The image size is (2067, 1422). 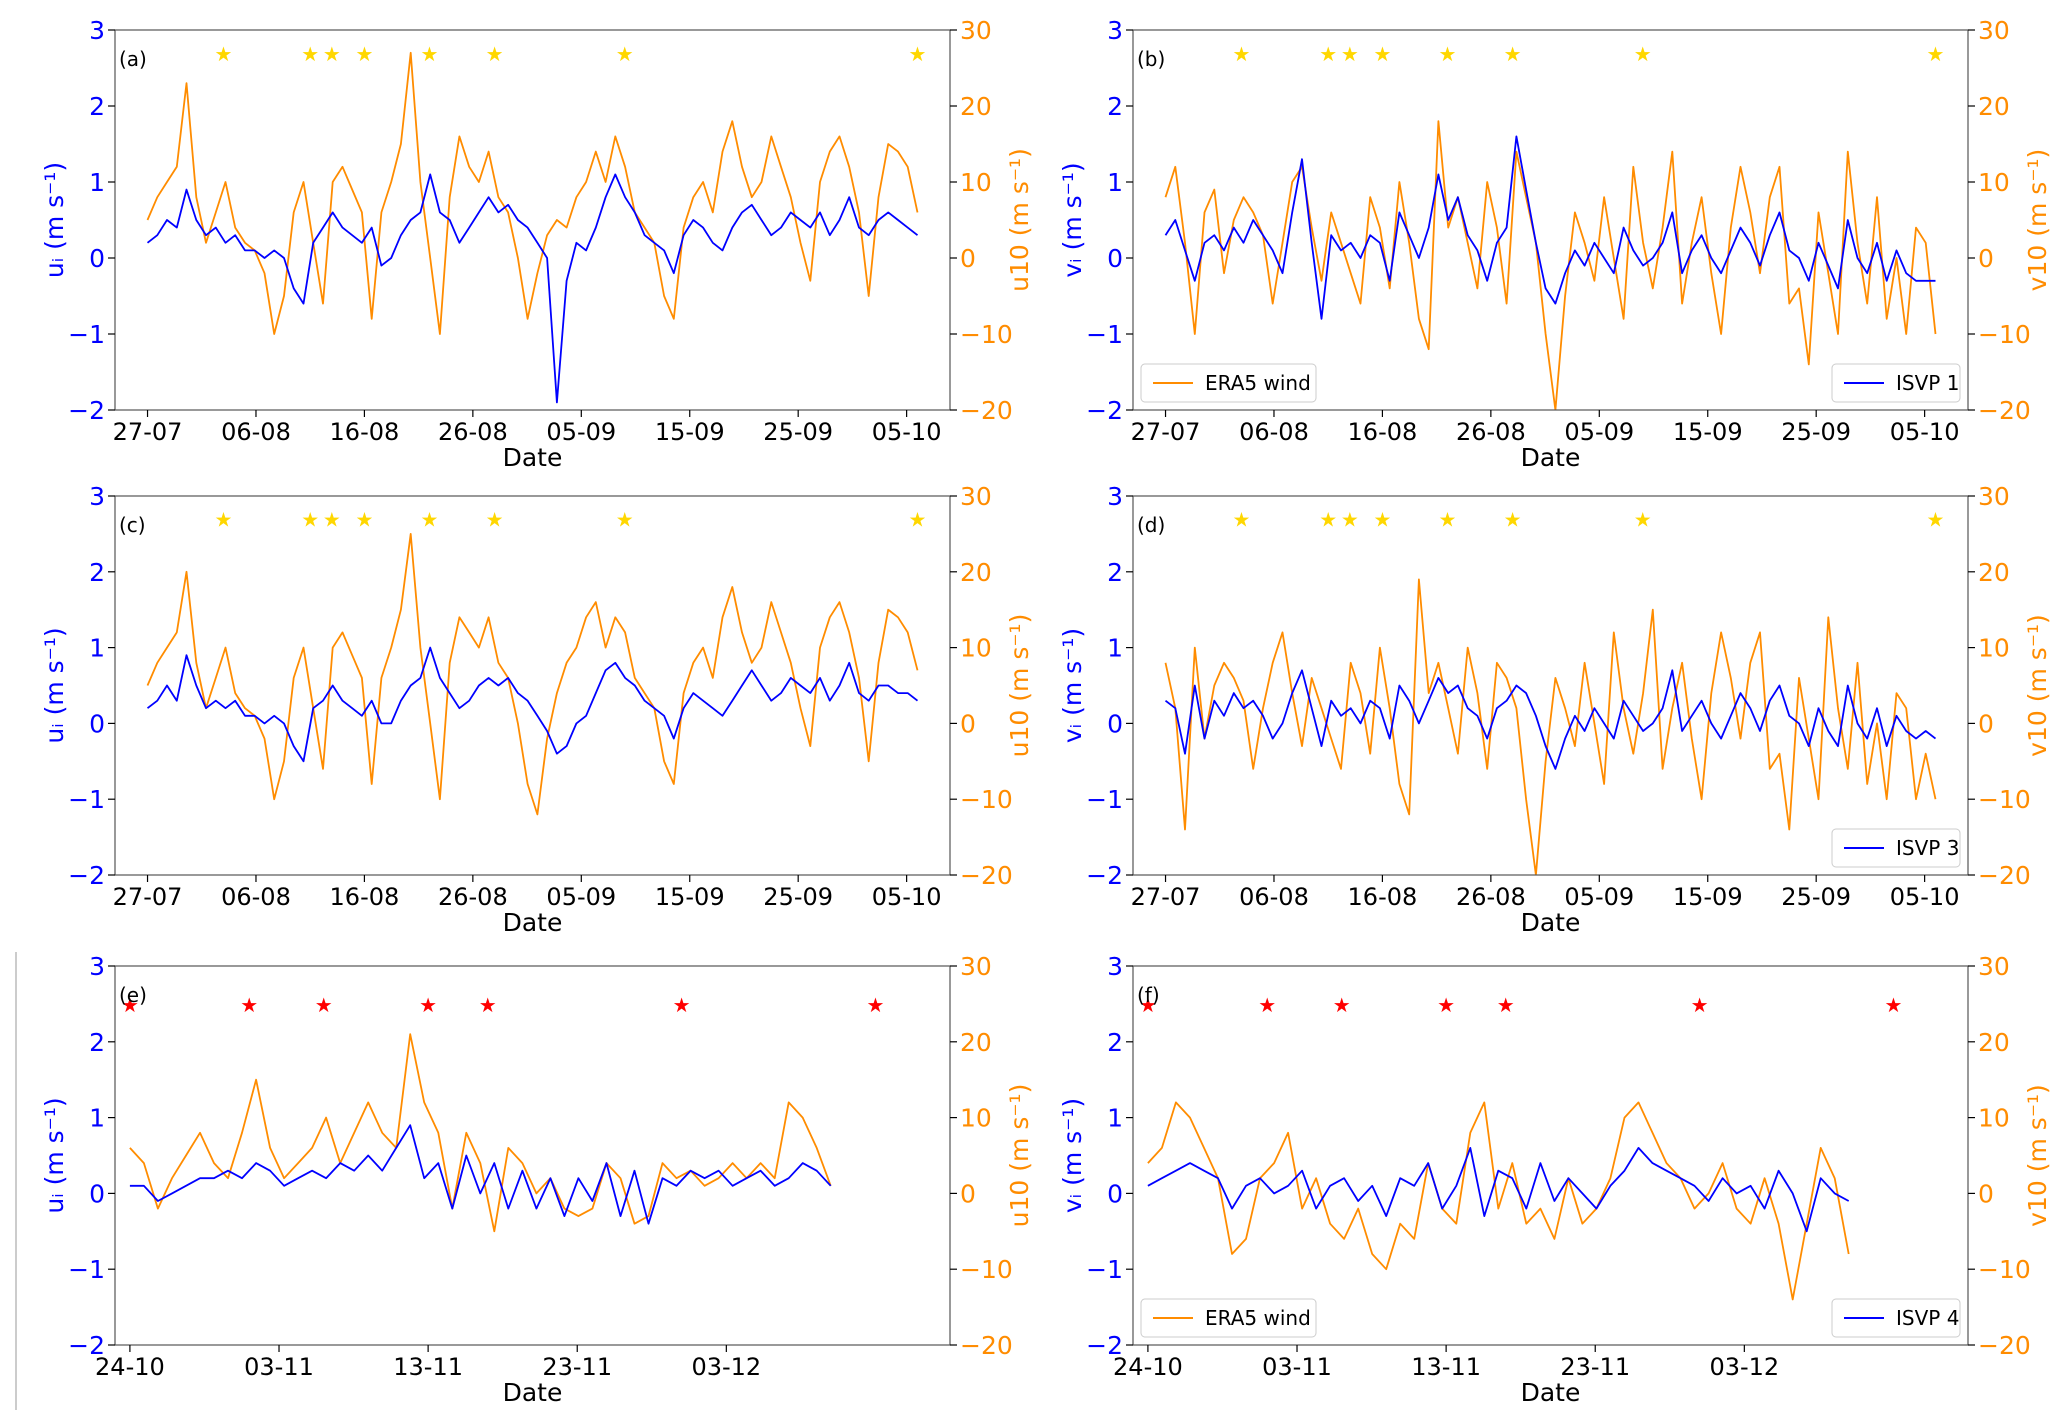 I want to click on x-tick-label: 25-09, so click(x=798, y=897).